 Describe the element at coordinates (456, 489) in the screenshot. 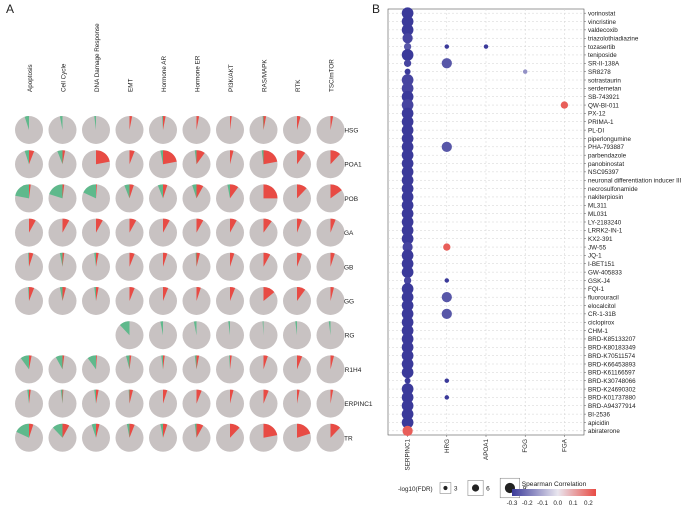

I see `size-legend-value-3: 3` at that location.